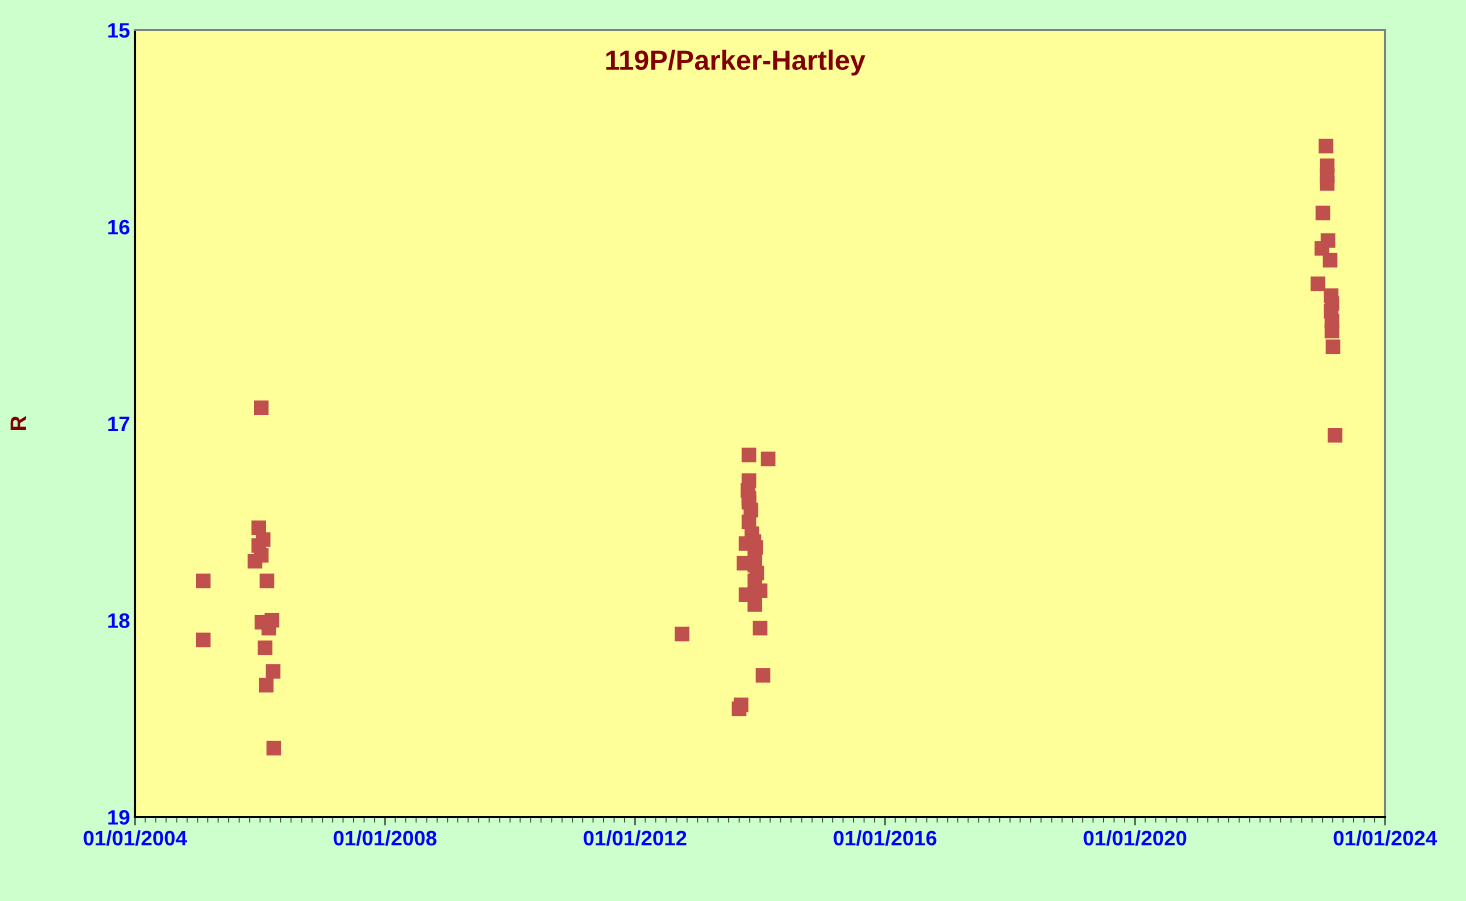 This screenshot has width=1466, height=901. What do you see at coordinates (119, 620) in the screenshot?
I see `y-tick-label: 18` at bounding box center [119, 620].